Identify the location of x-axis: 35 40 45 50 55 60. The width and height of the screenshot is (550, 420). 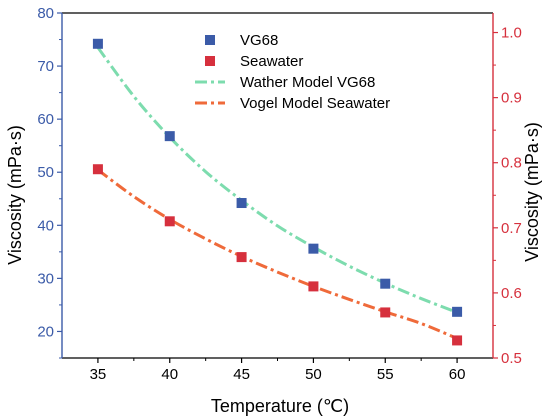
(278, 370).